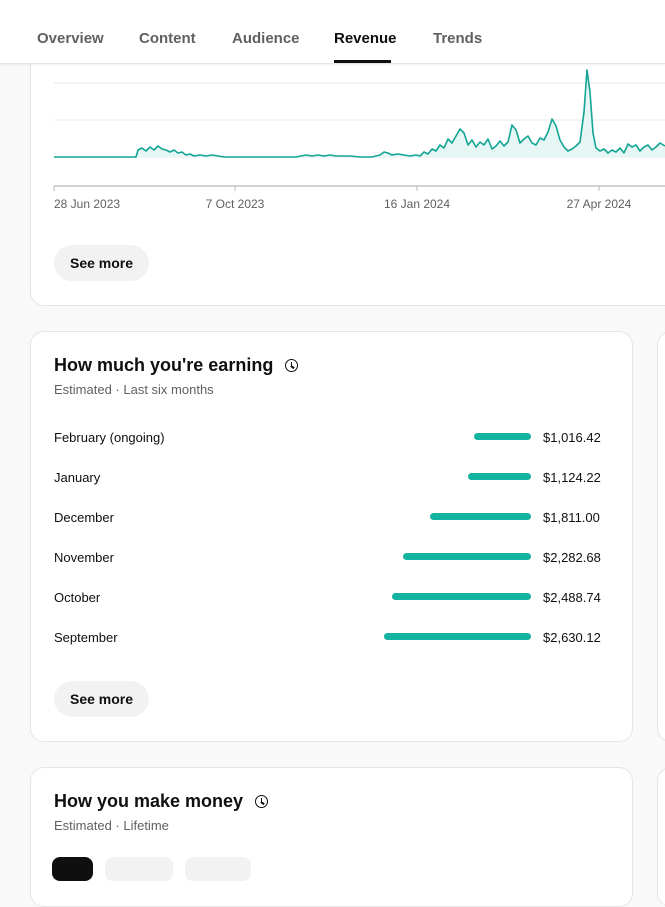 Image resolution: width=665 pixels, height=907 pixels. Describe the element at coordinates (102, 263) in the screenshot. I see `trend-see-more-button: See more` at that location.